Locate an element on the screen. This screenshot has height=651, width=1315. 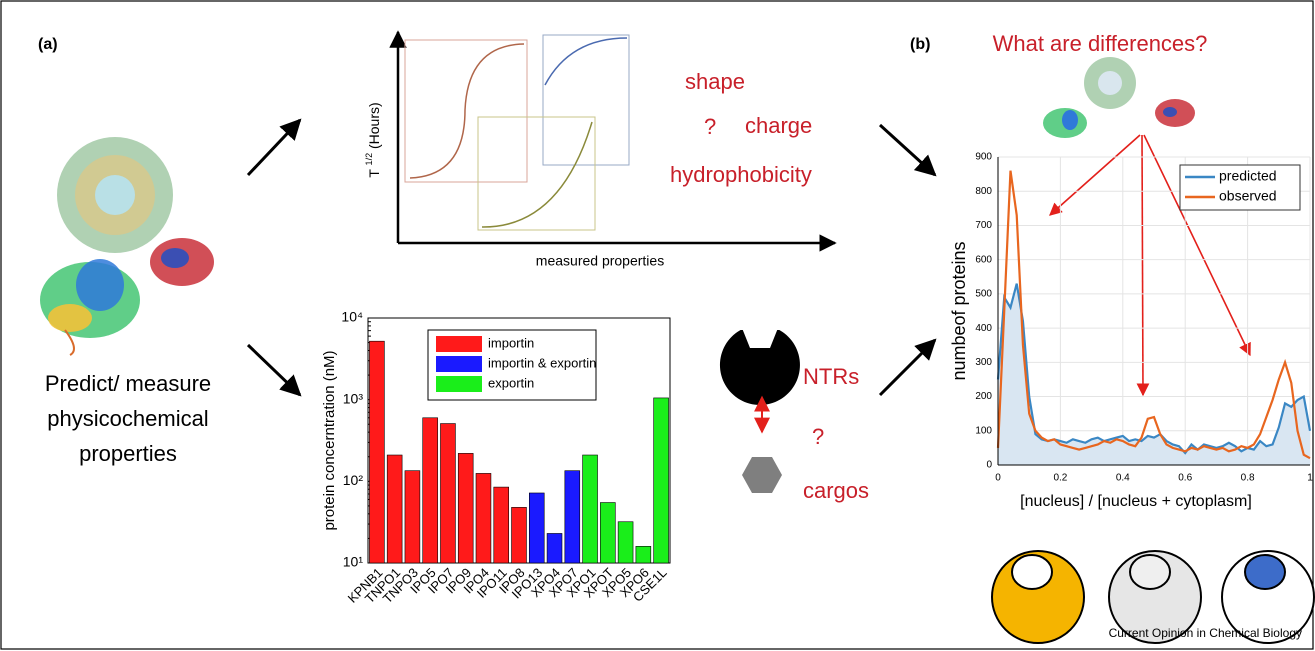
y-tick-label: 800 is located at coordinates (983, 191).